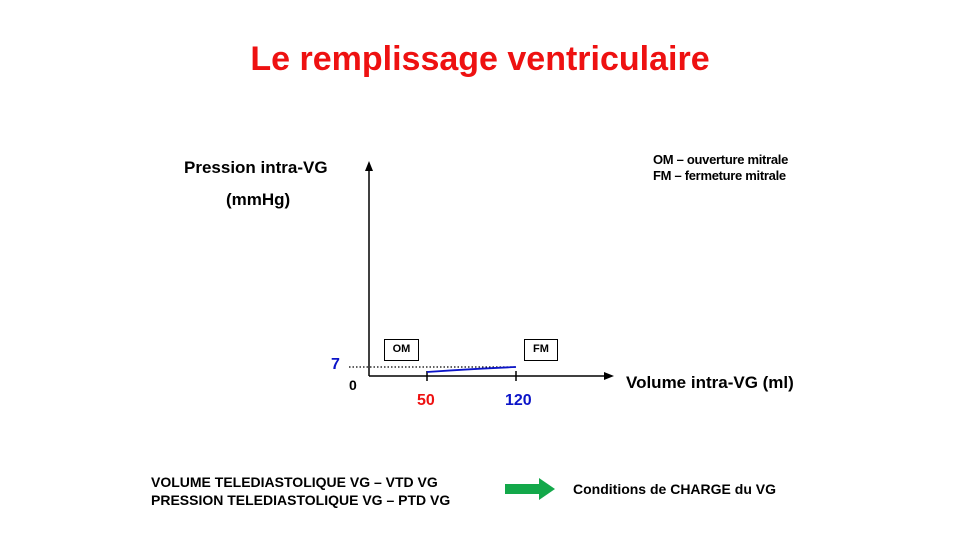  What do you see at coordinates (426, 400) in the screenshot?
I see `tick-label-50: 50` at bounding box center [426, 400].